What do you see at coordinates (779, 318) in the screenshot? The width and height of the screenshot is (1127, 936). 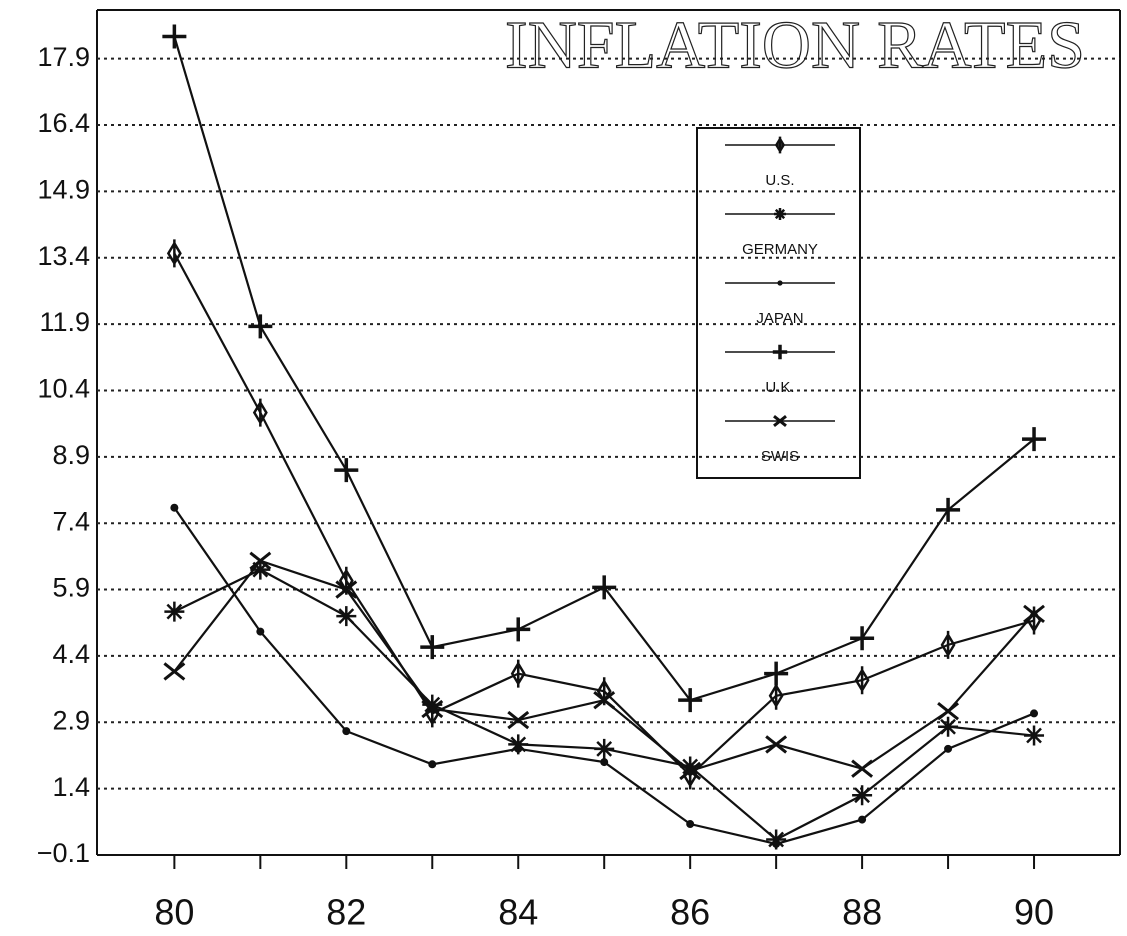 I see `legend-label: JAPAN` at bounding box center [779, 318].